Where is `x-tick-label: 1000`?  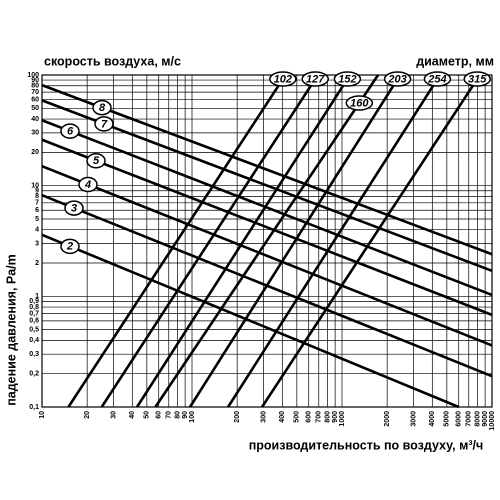 x-tick-label: 1000 is located at coordinates (342, 419).